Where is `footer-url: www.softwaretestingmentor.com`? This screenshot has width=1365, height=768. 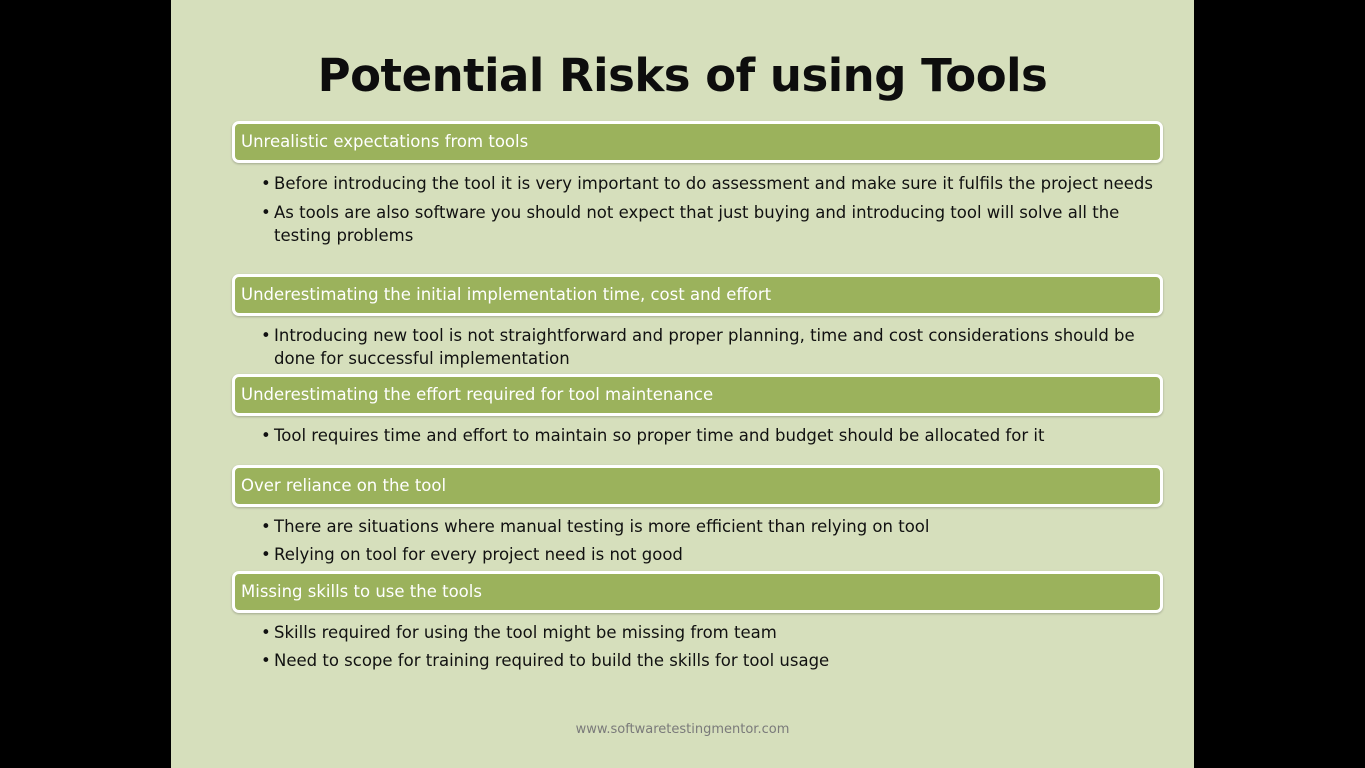
footer-url: www.softwaretestingmentor.com is located at coordinates (682, 729).